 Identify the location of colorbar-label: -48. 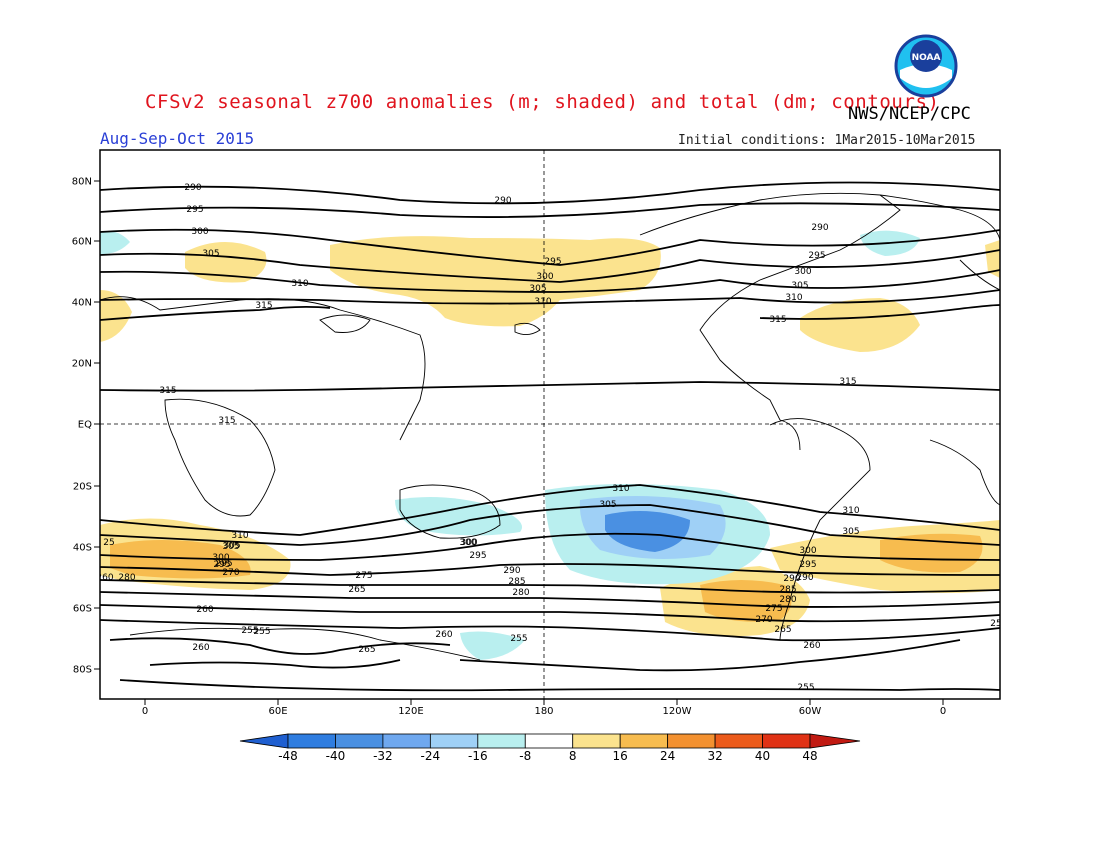
(288, 756).